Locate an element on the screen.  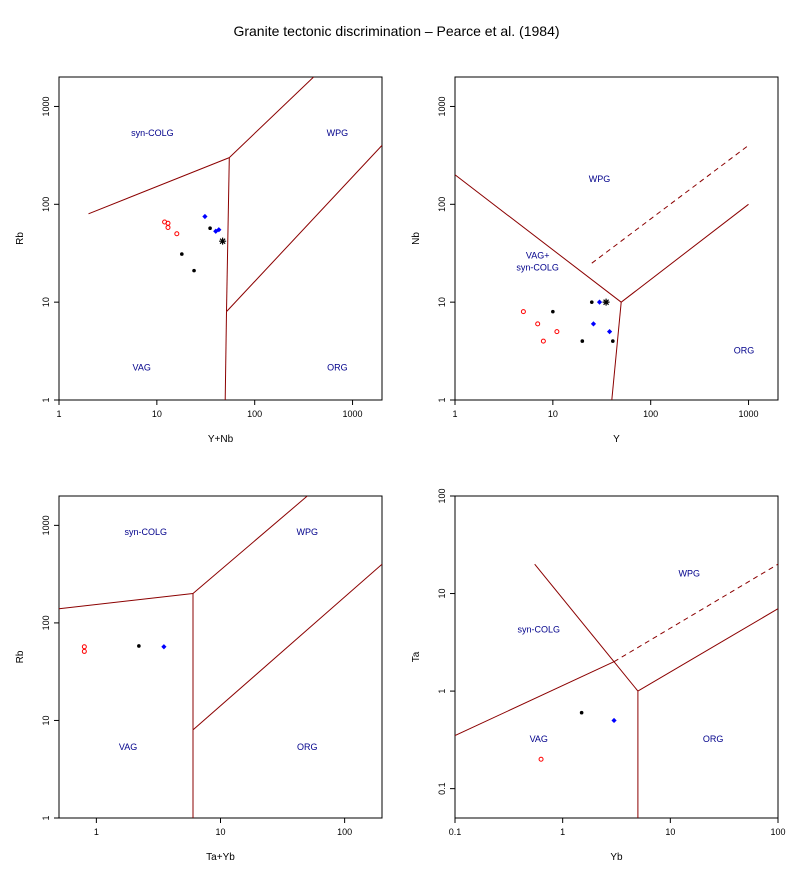
field-label: VAG+ is located at coordinates (538, 255).